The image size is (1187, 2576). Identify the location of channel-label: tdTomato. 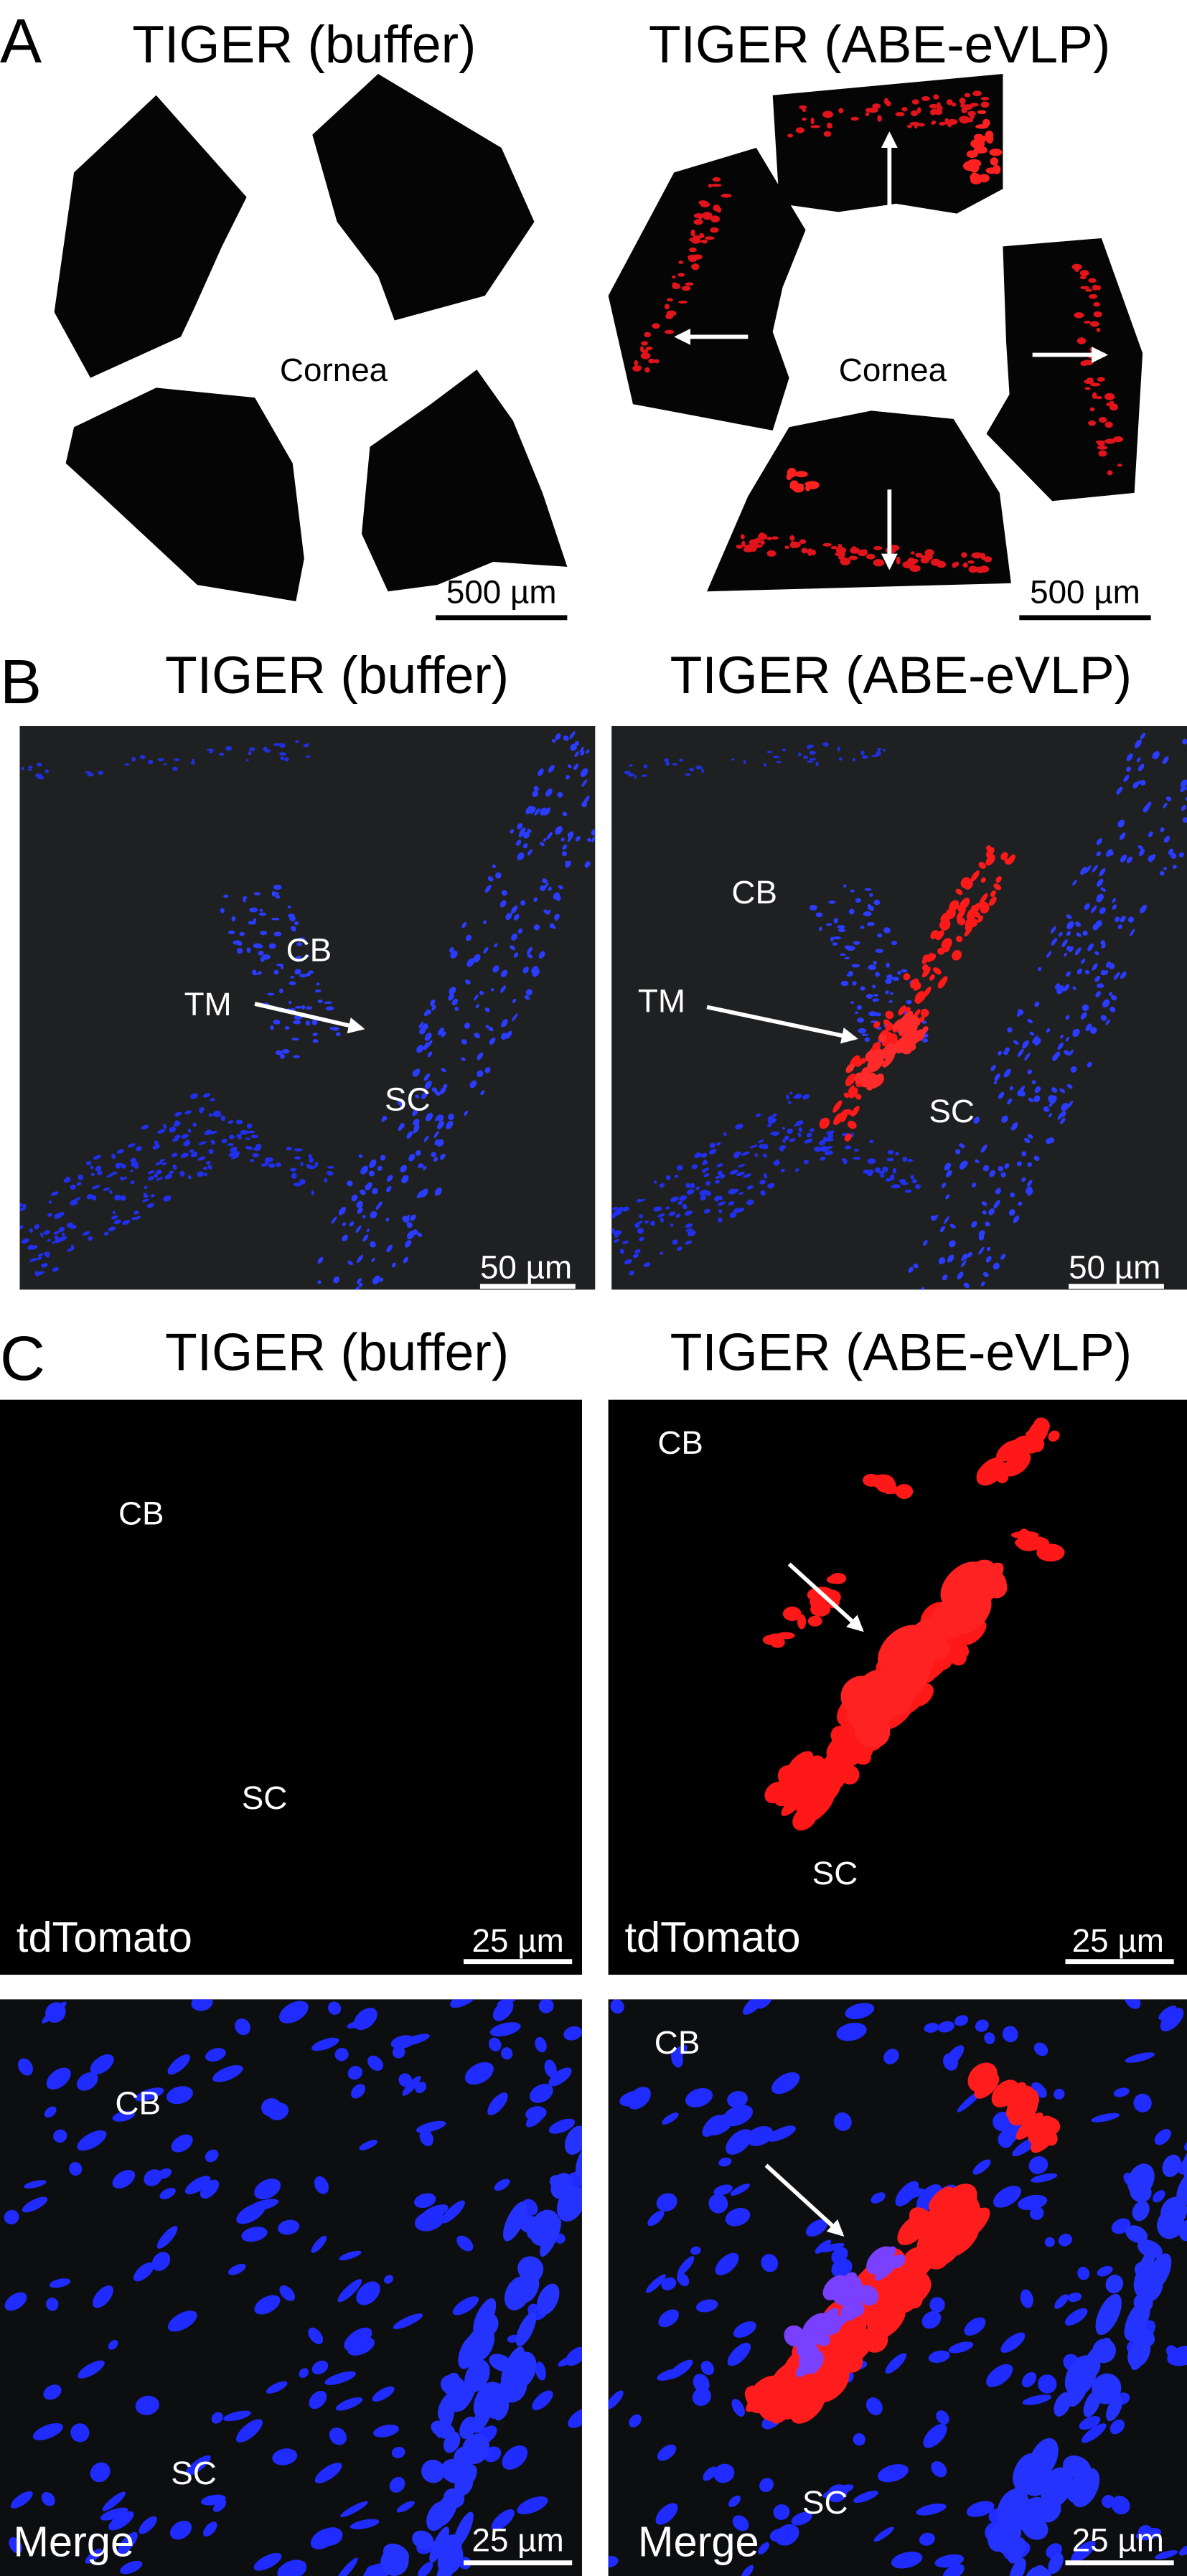
(713, 1937).